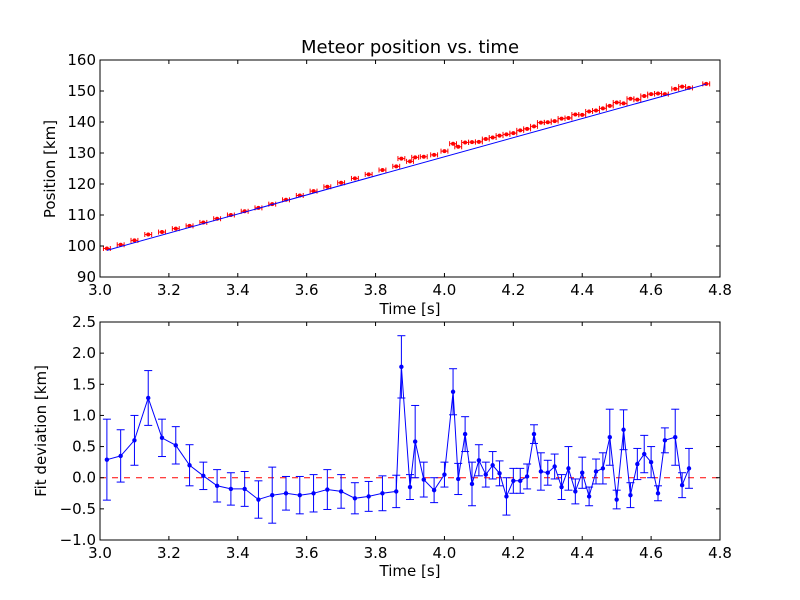 This screenshot has height=600, width=800. I want to click on y-tick-label: 110, so click(81, 215).